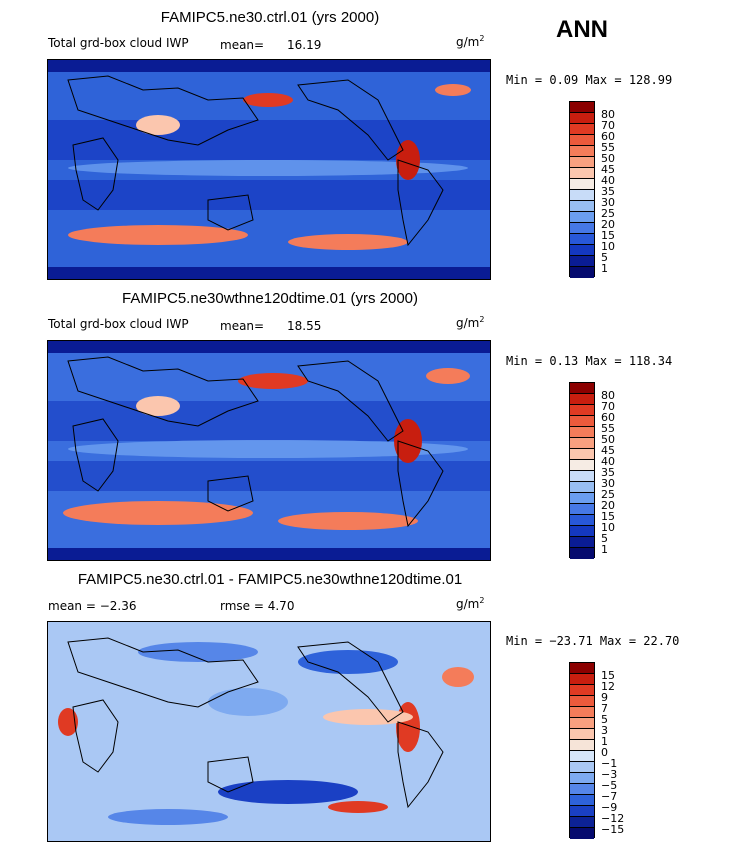 The width and height of the screenshot is (733, 852). I want to click on panel2-units: g/m2, so click(470, 322).